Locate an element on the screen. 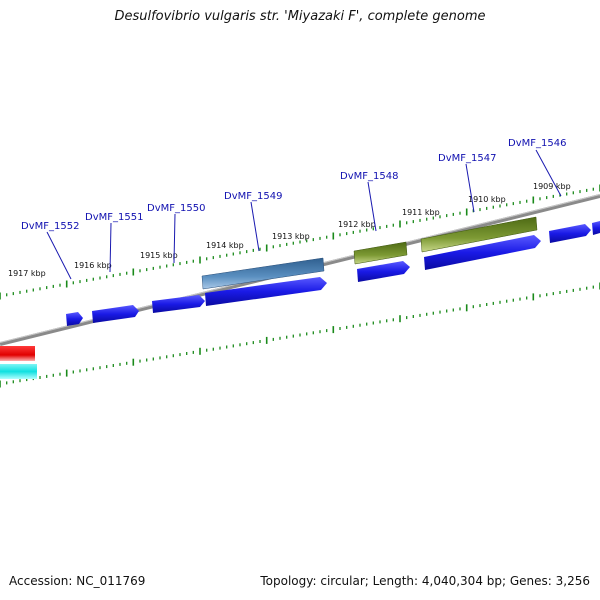 This screenshot has width=600, height=600. gene-label-dvmf-1547: DvMF_1547 is located at coordinates (467, 158).